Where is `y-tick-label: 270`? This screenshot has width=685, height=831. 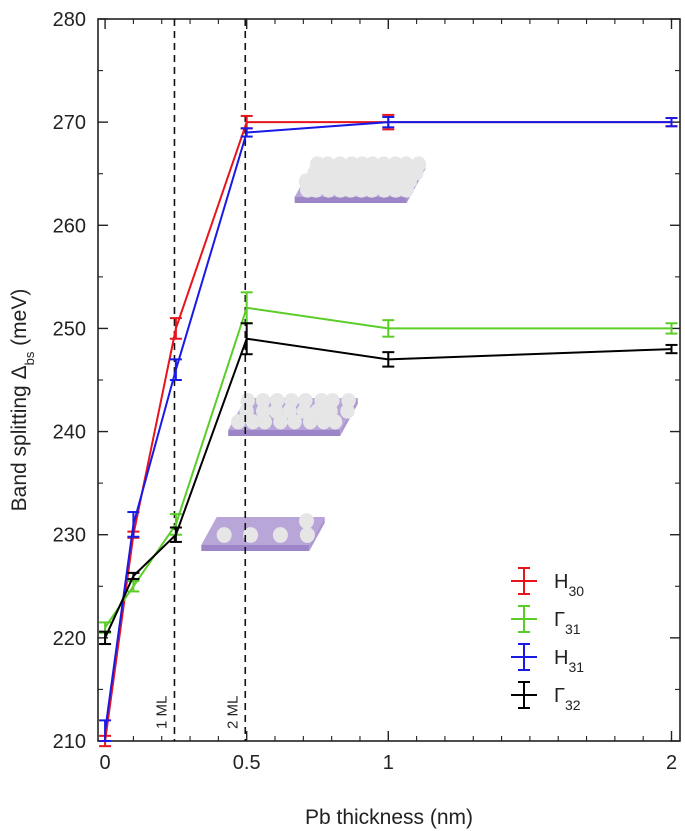
y-tick-label: 270 is located at coordinates (69, 123).